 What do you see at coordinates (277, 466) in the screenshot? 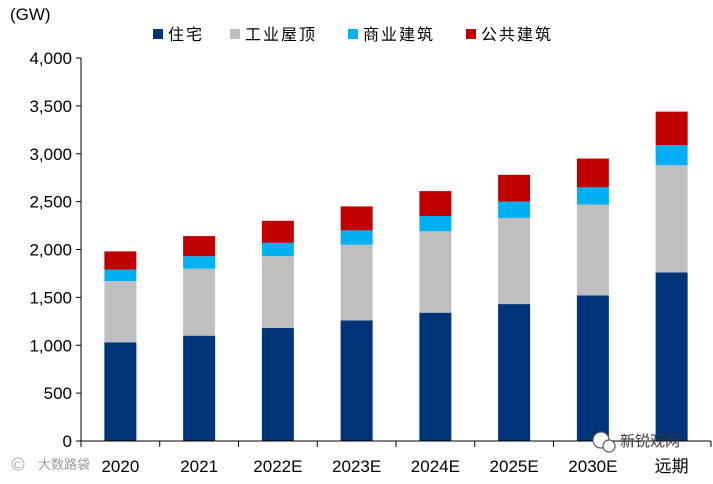
I see `x-category-label: 2022E` at bounding box center [277, 466].